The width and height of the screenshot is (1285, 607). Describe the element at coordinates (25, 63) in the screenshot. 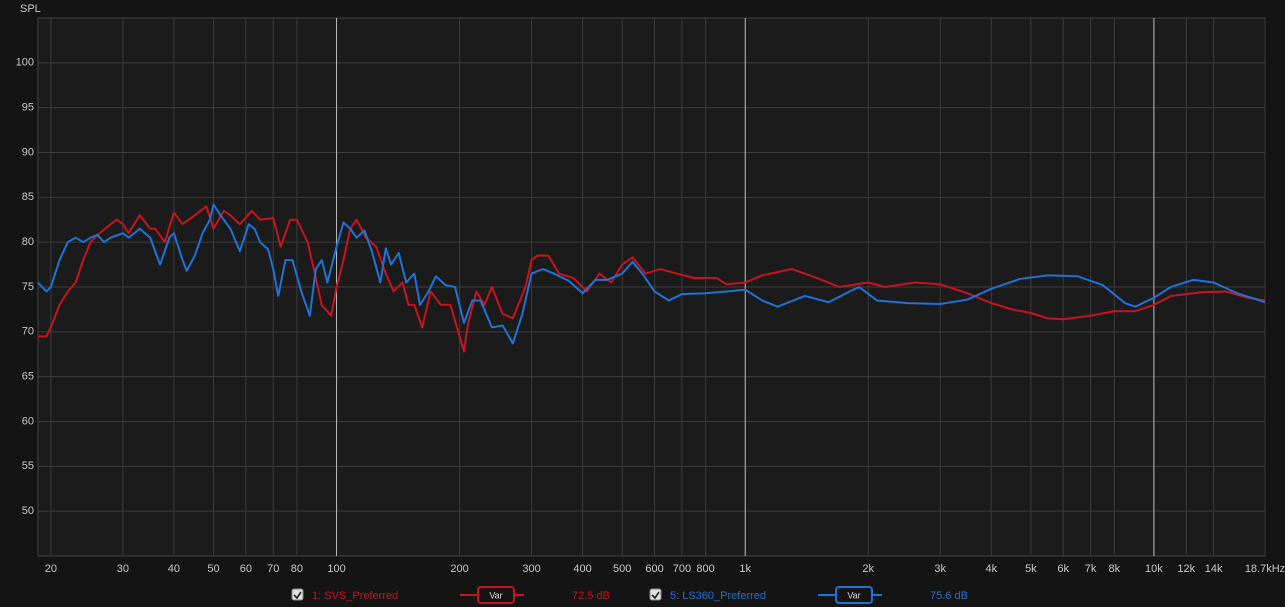

I see `y-tick-label: 100` at that location.